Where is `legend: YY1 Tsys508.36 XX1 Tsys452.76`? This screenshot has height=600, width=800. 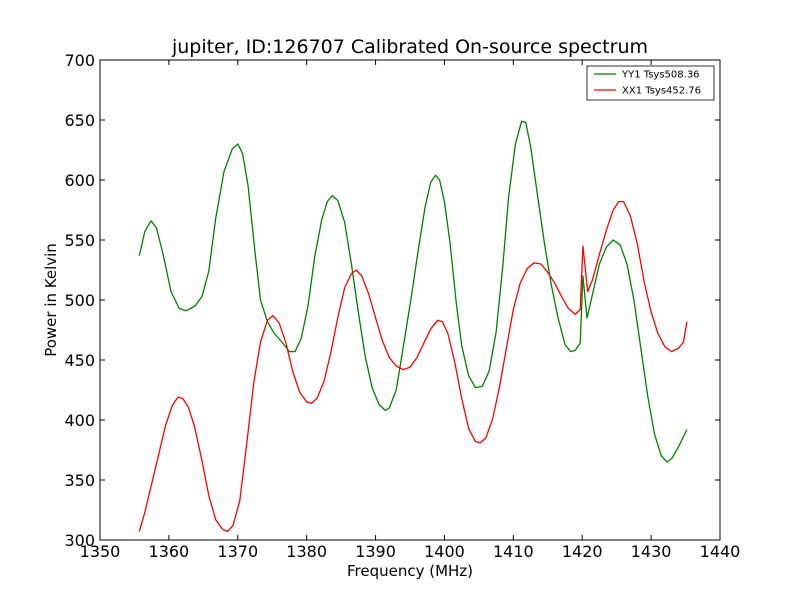 legend: YY1 Tsys508.36 XX1 Tsys452.76 is located at coordinates (650, 83).